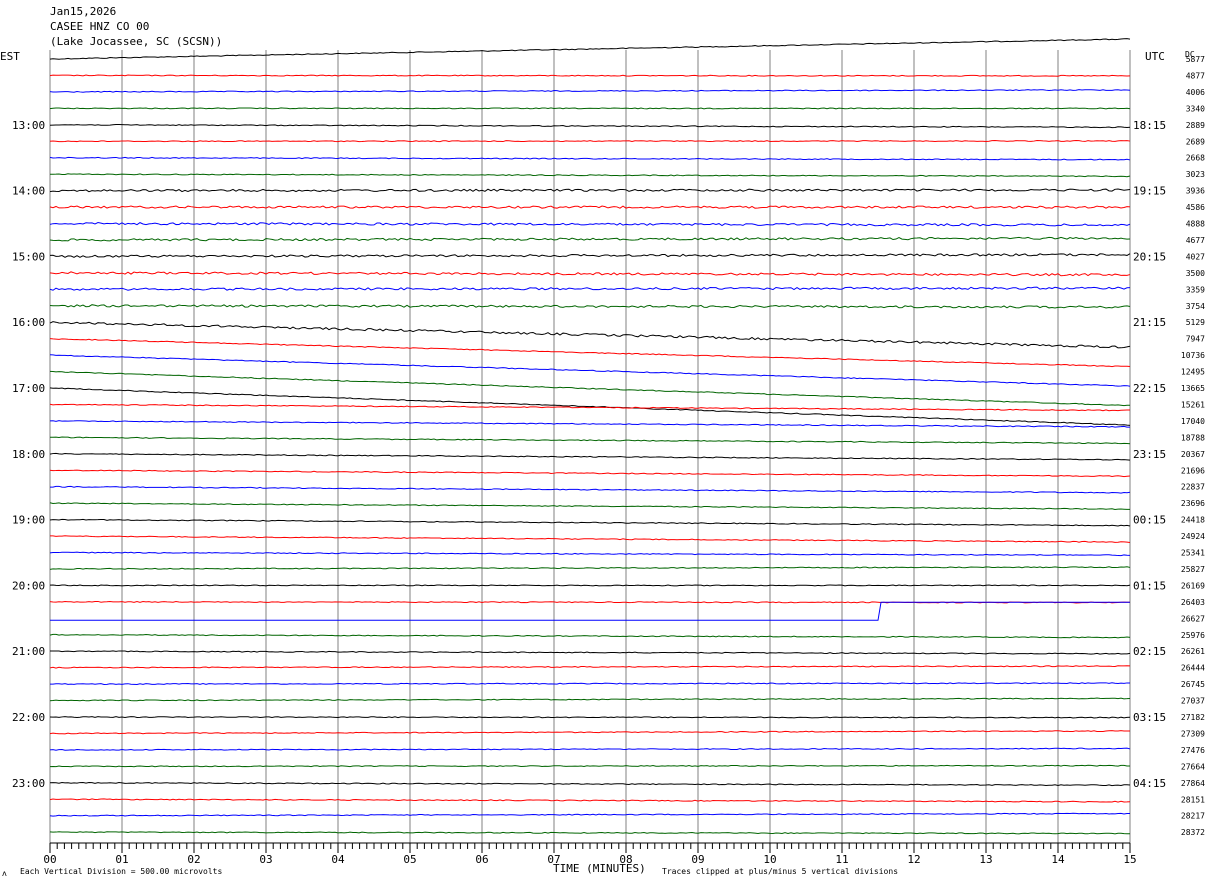  I want to click on utc-hour-label: 18:15, so click(1149, 125).